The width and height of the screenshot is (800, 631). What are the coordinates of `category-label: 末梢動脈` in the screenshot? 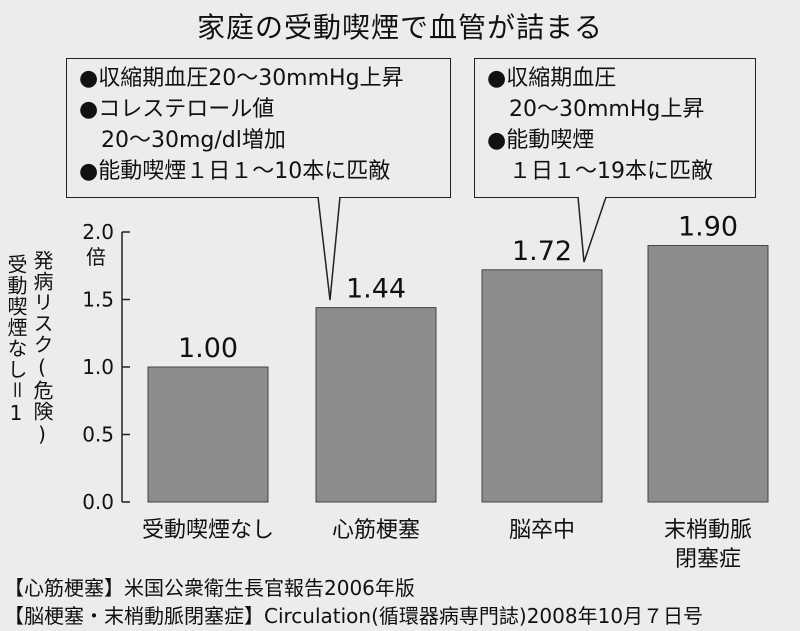 It's located at (708, 530).